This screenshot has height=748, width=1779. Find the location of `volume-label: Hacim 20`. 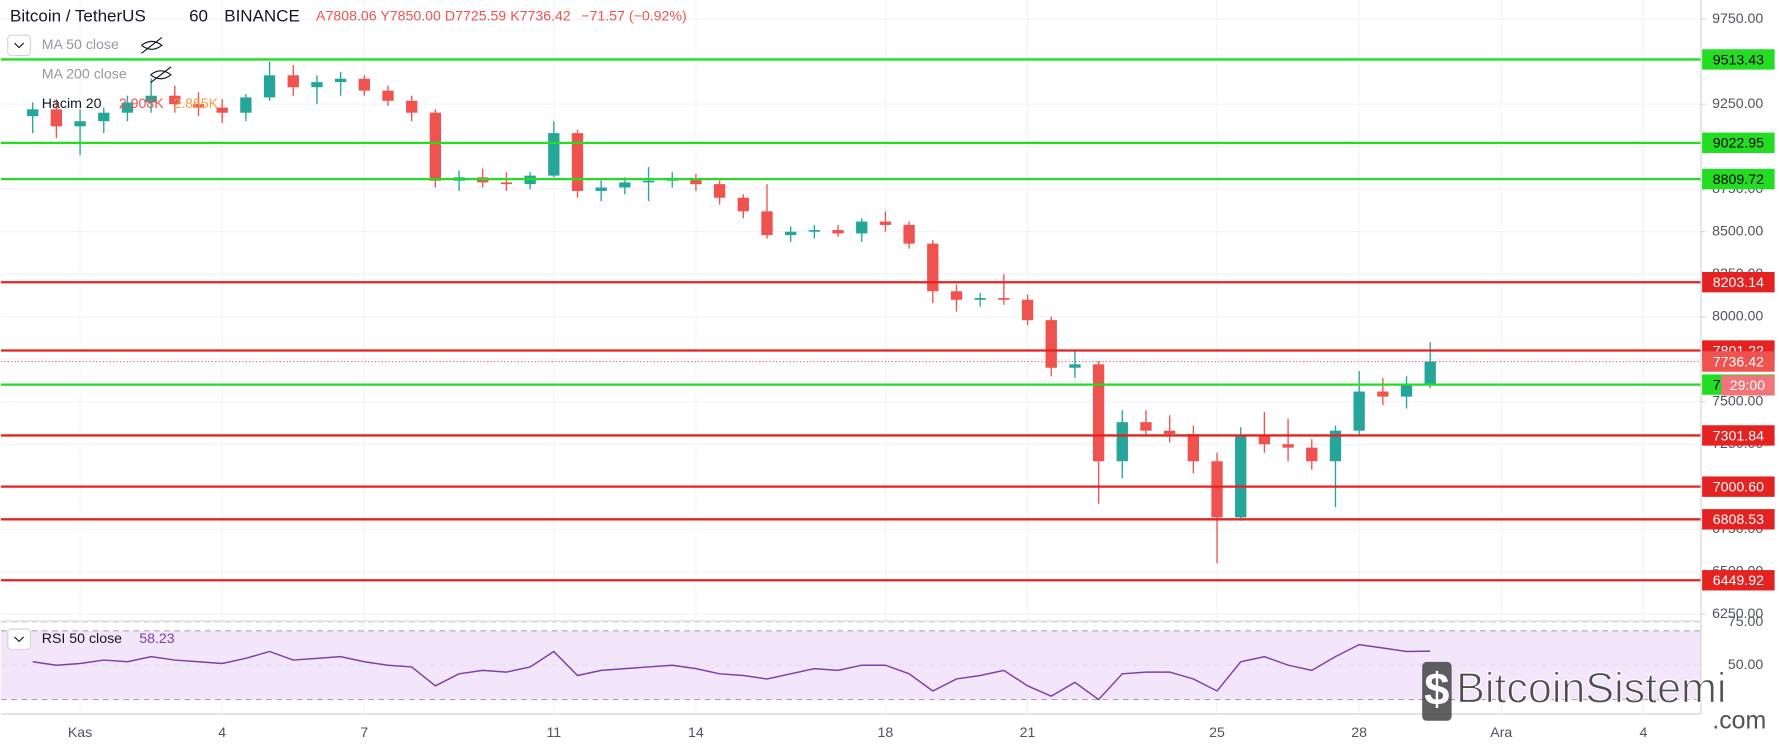

volume-label: Hacim 20 is located at coordinates (72, 104).